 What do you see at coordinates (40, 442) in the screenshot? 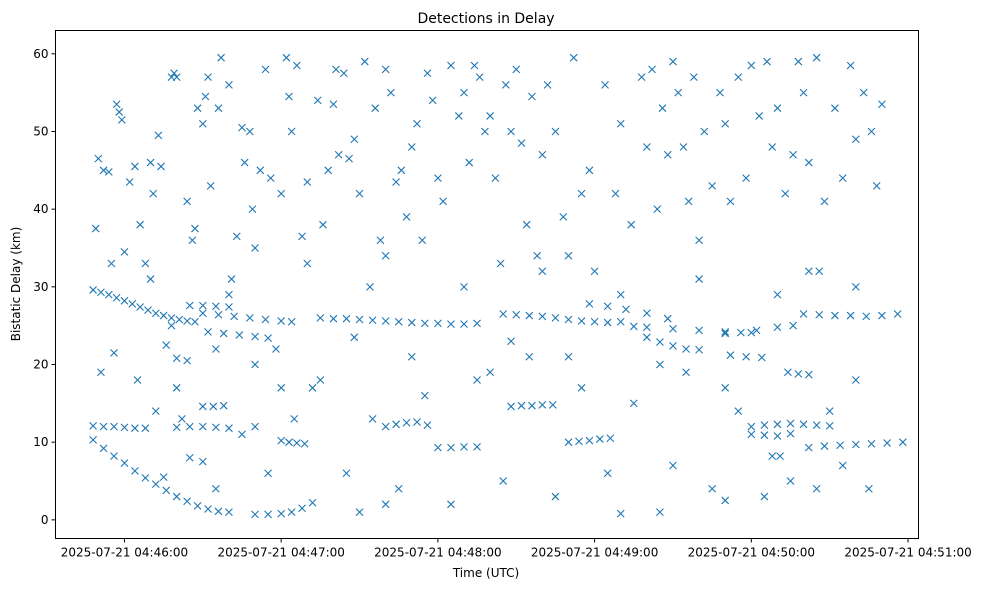
I see `y-tick-label: 10` at bounding box center [40, 442].